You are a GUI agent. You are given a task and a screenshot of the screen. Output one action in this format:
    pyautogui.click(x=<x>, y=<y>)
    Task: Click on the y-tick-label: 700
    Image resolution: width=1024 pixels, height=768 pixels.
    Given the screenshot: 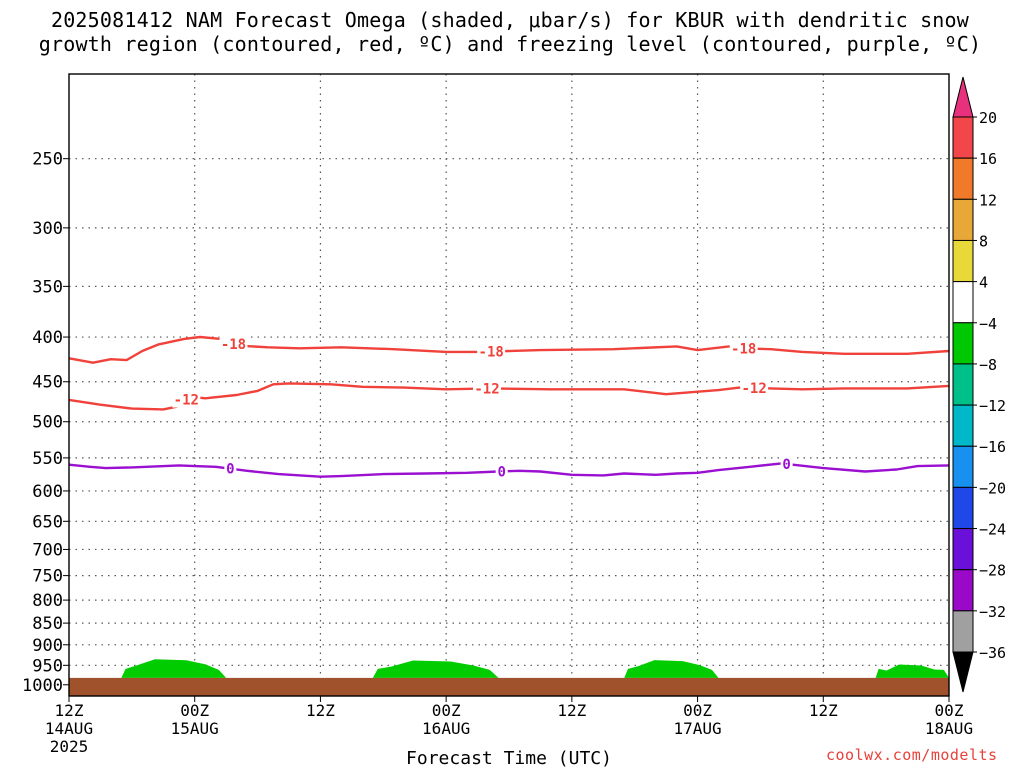 What is the action you would take?
    pyautogui.click(x=47, y=550)
    